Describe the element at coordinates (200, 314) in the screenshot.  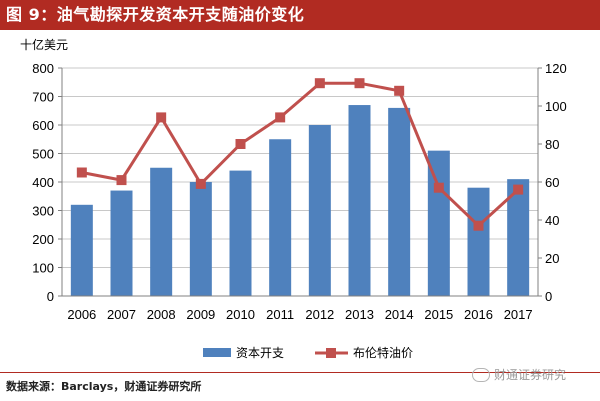
I see `x-tick-label: 2009` at that location.